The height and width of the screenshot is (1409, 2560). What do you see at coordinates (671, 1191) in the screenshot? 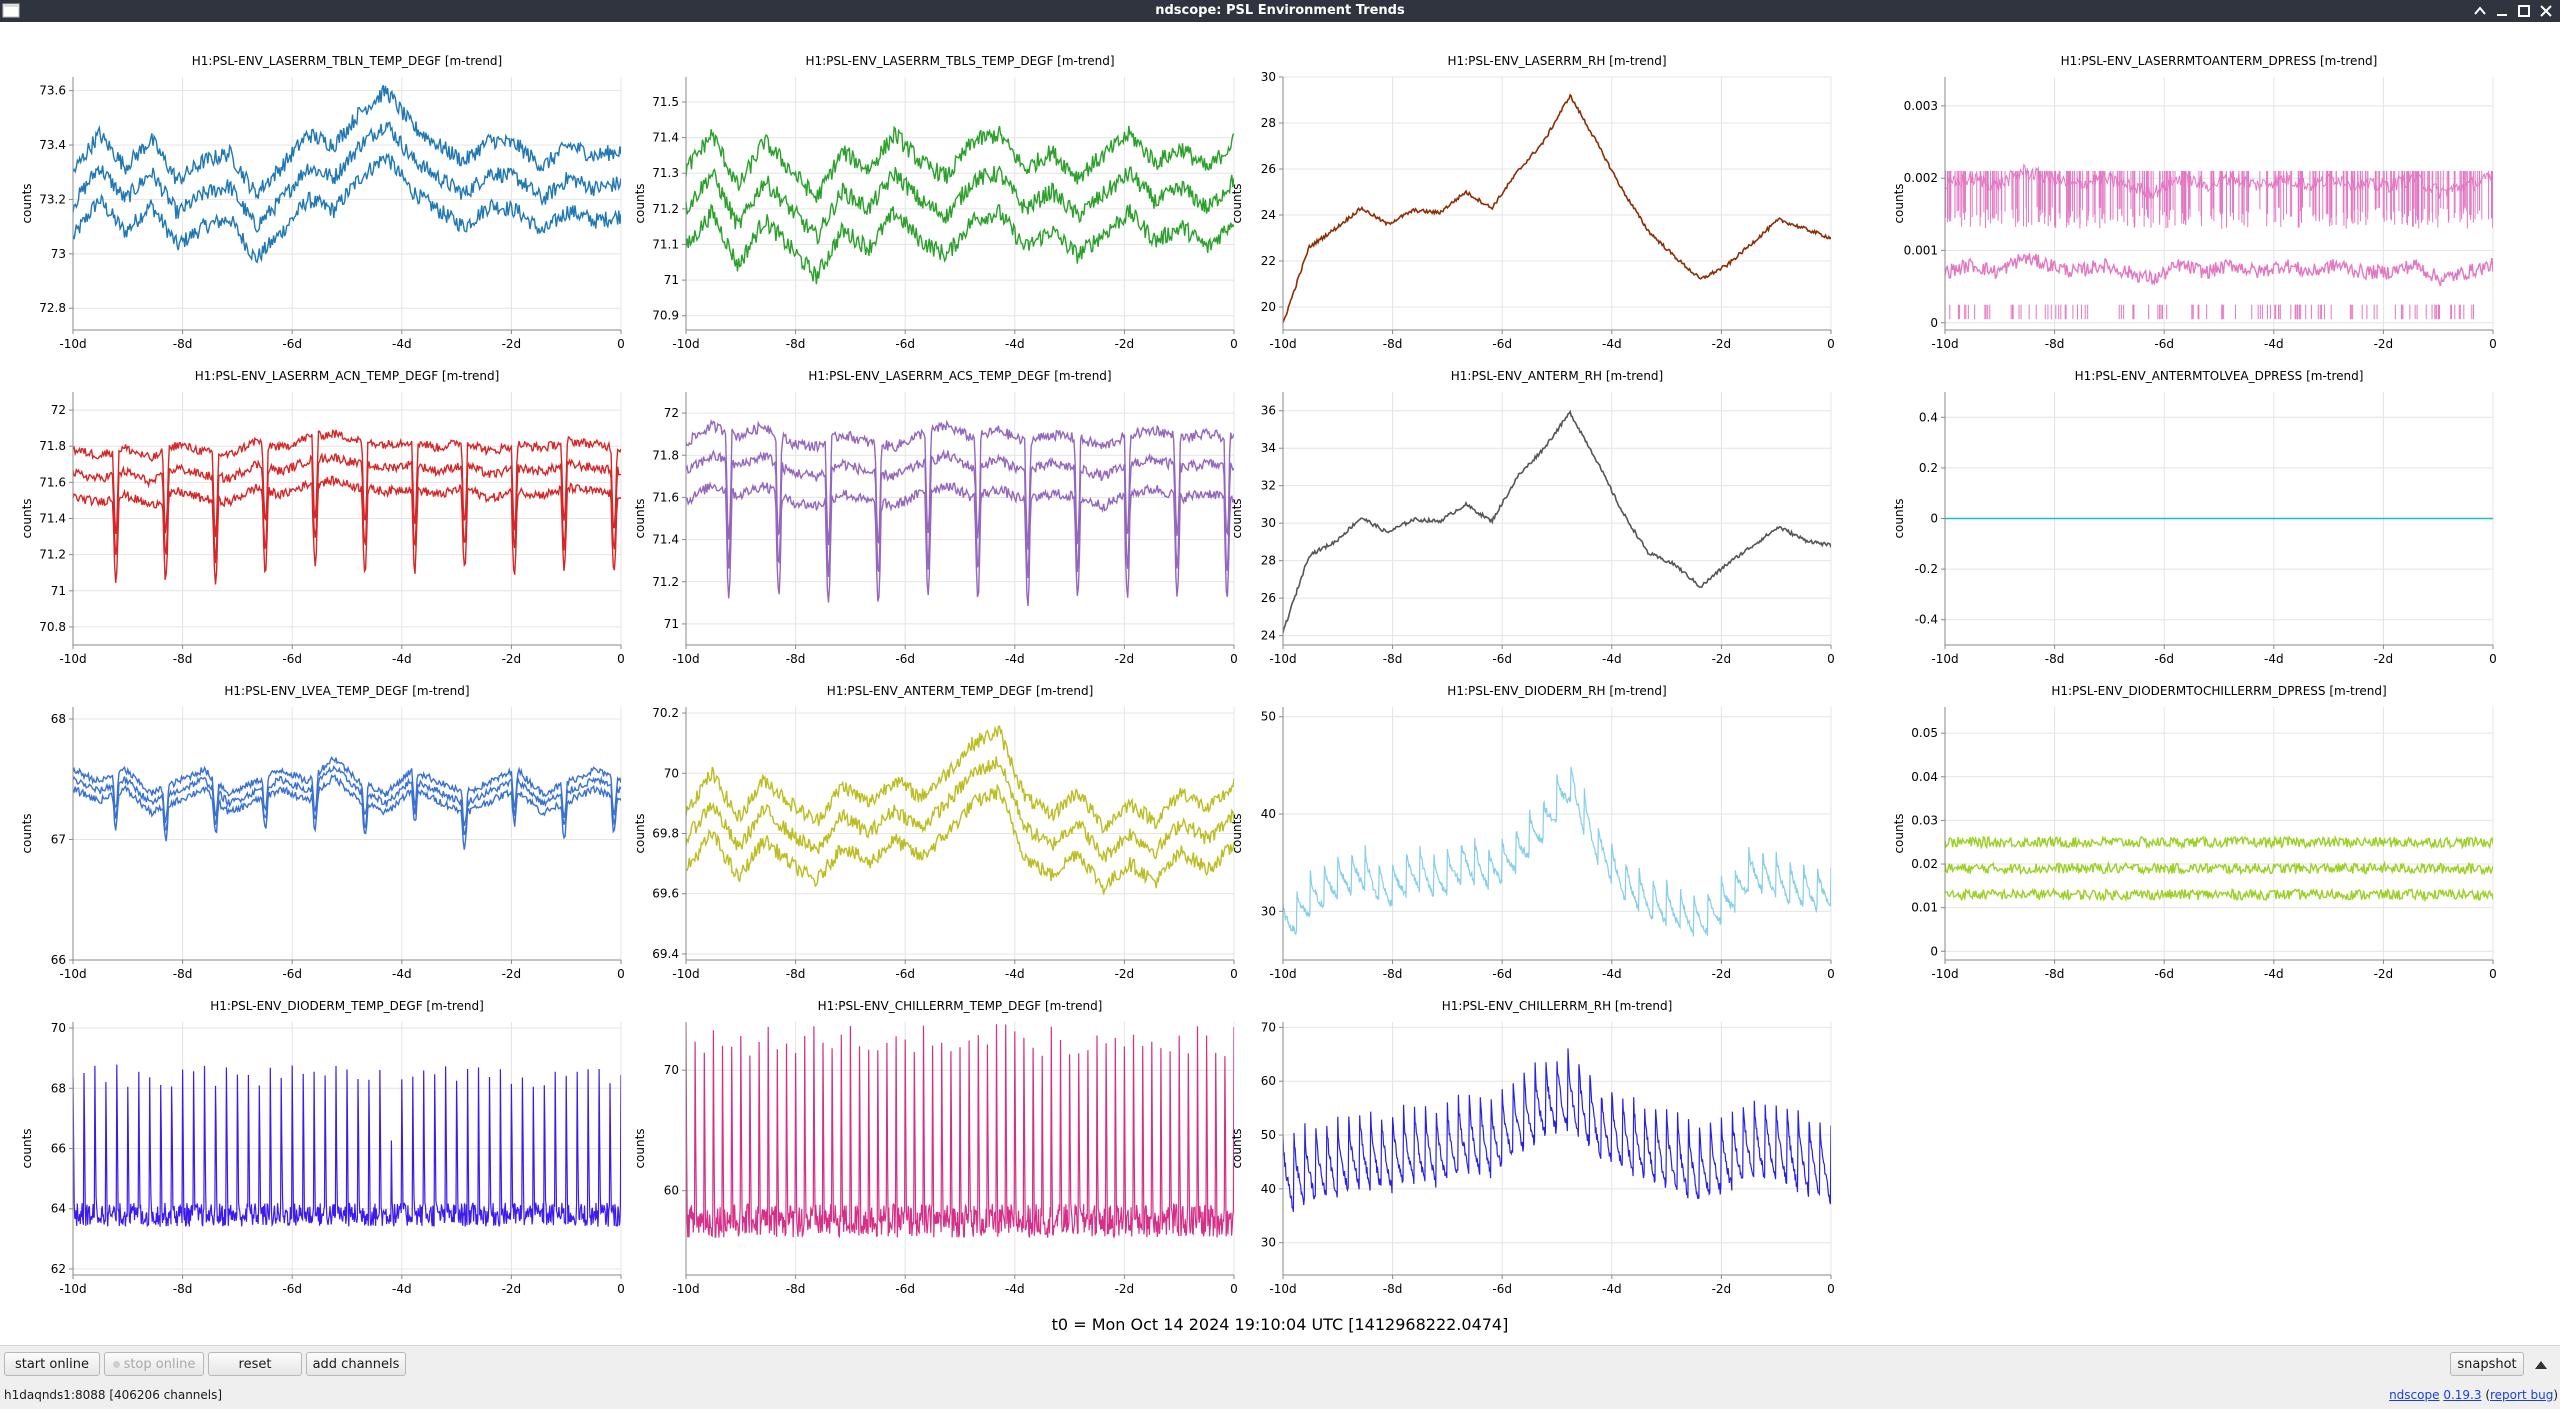
I see `y-tick-label: 60` at bounding box center [671, 1191].